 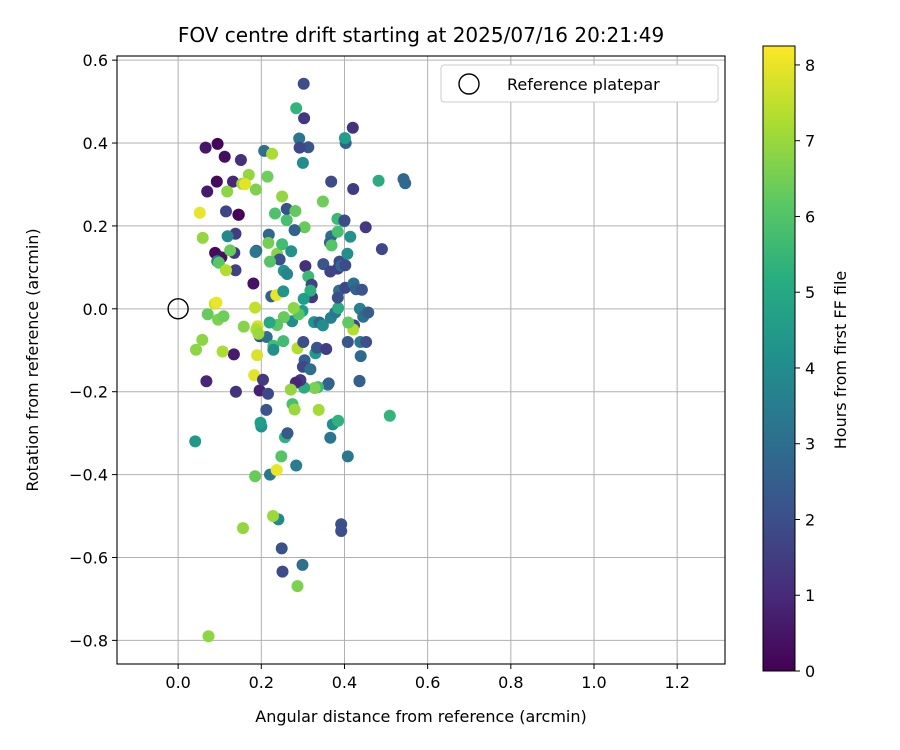 I want to click on x-axis-label: Angular distance from reference (arcmin), so click(x=420, y=716).